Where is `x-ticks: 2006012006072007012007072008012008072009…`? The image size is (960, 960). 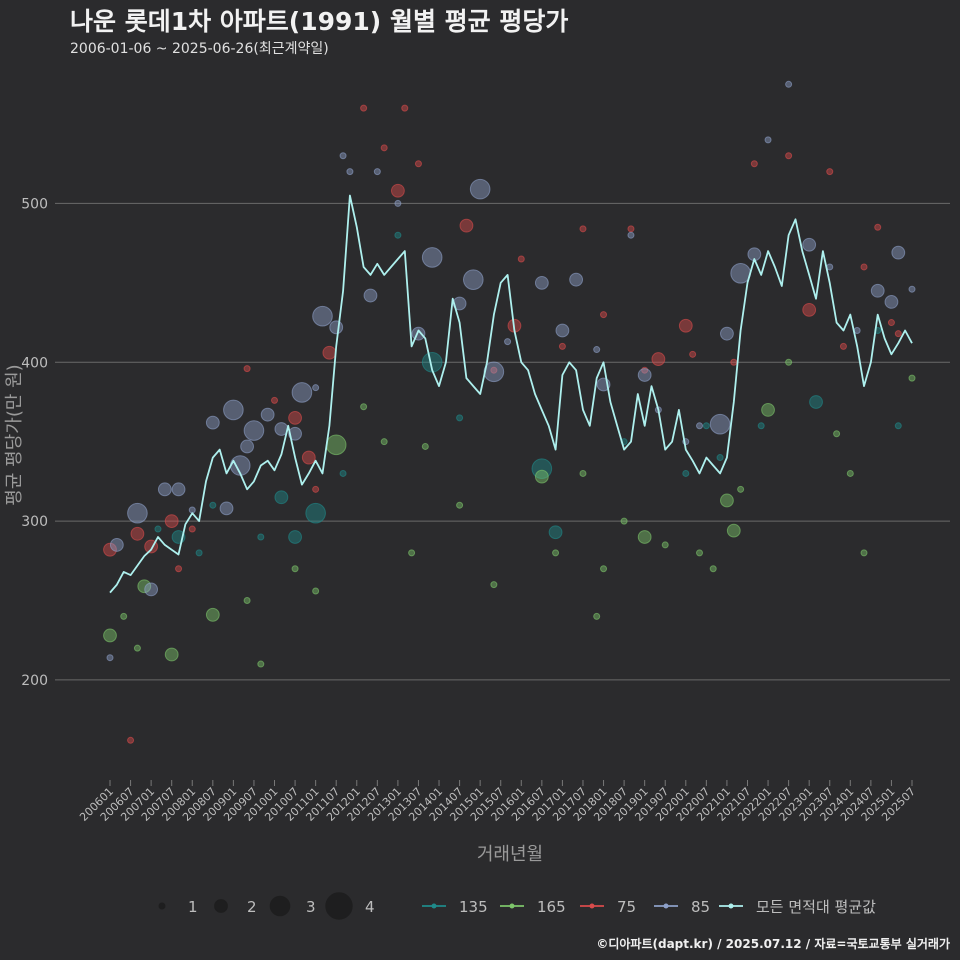 x-ticks: 2006012006072007012007072008012008072009… is located at coordinates (497, 802).